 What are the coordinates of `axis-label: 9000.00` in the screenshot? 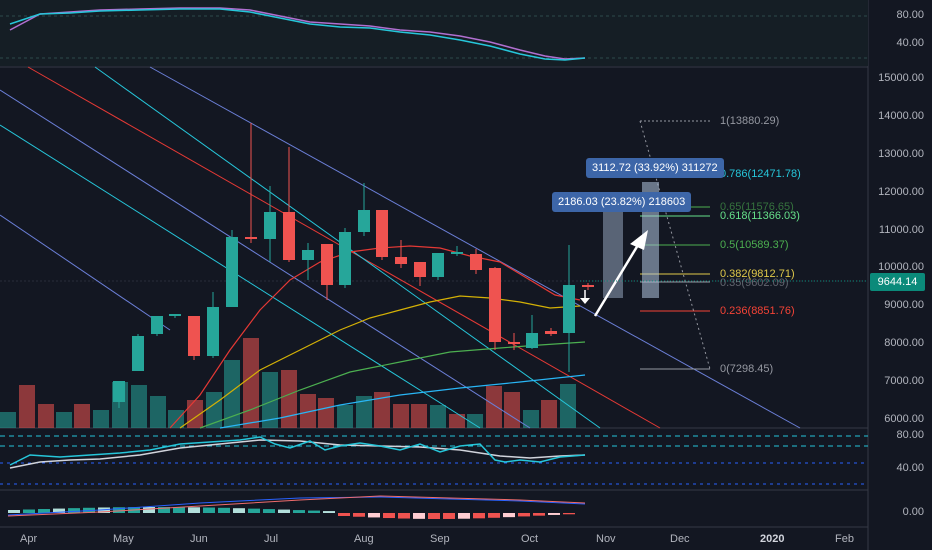 It's located at (904, 305).